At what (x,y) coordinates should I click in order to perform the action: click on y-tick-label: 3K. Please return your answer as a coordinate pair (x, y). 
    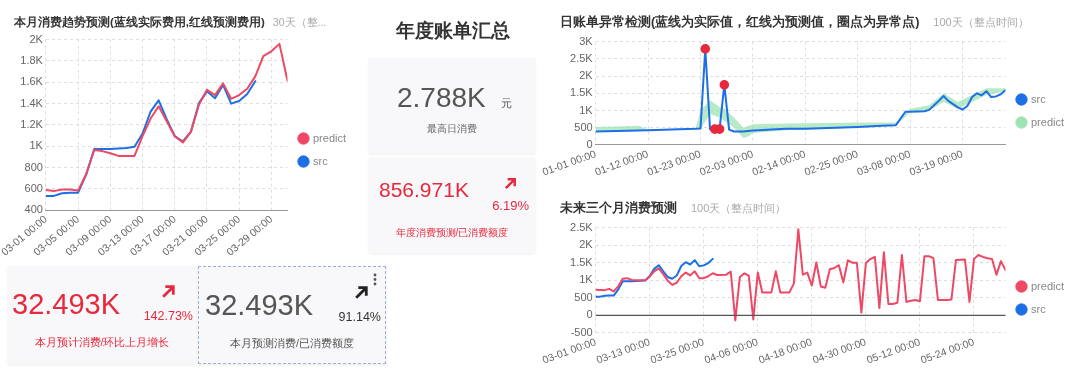
    Looking at the image, I should click on (586, 40).